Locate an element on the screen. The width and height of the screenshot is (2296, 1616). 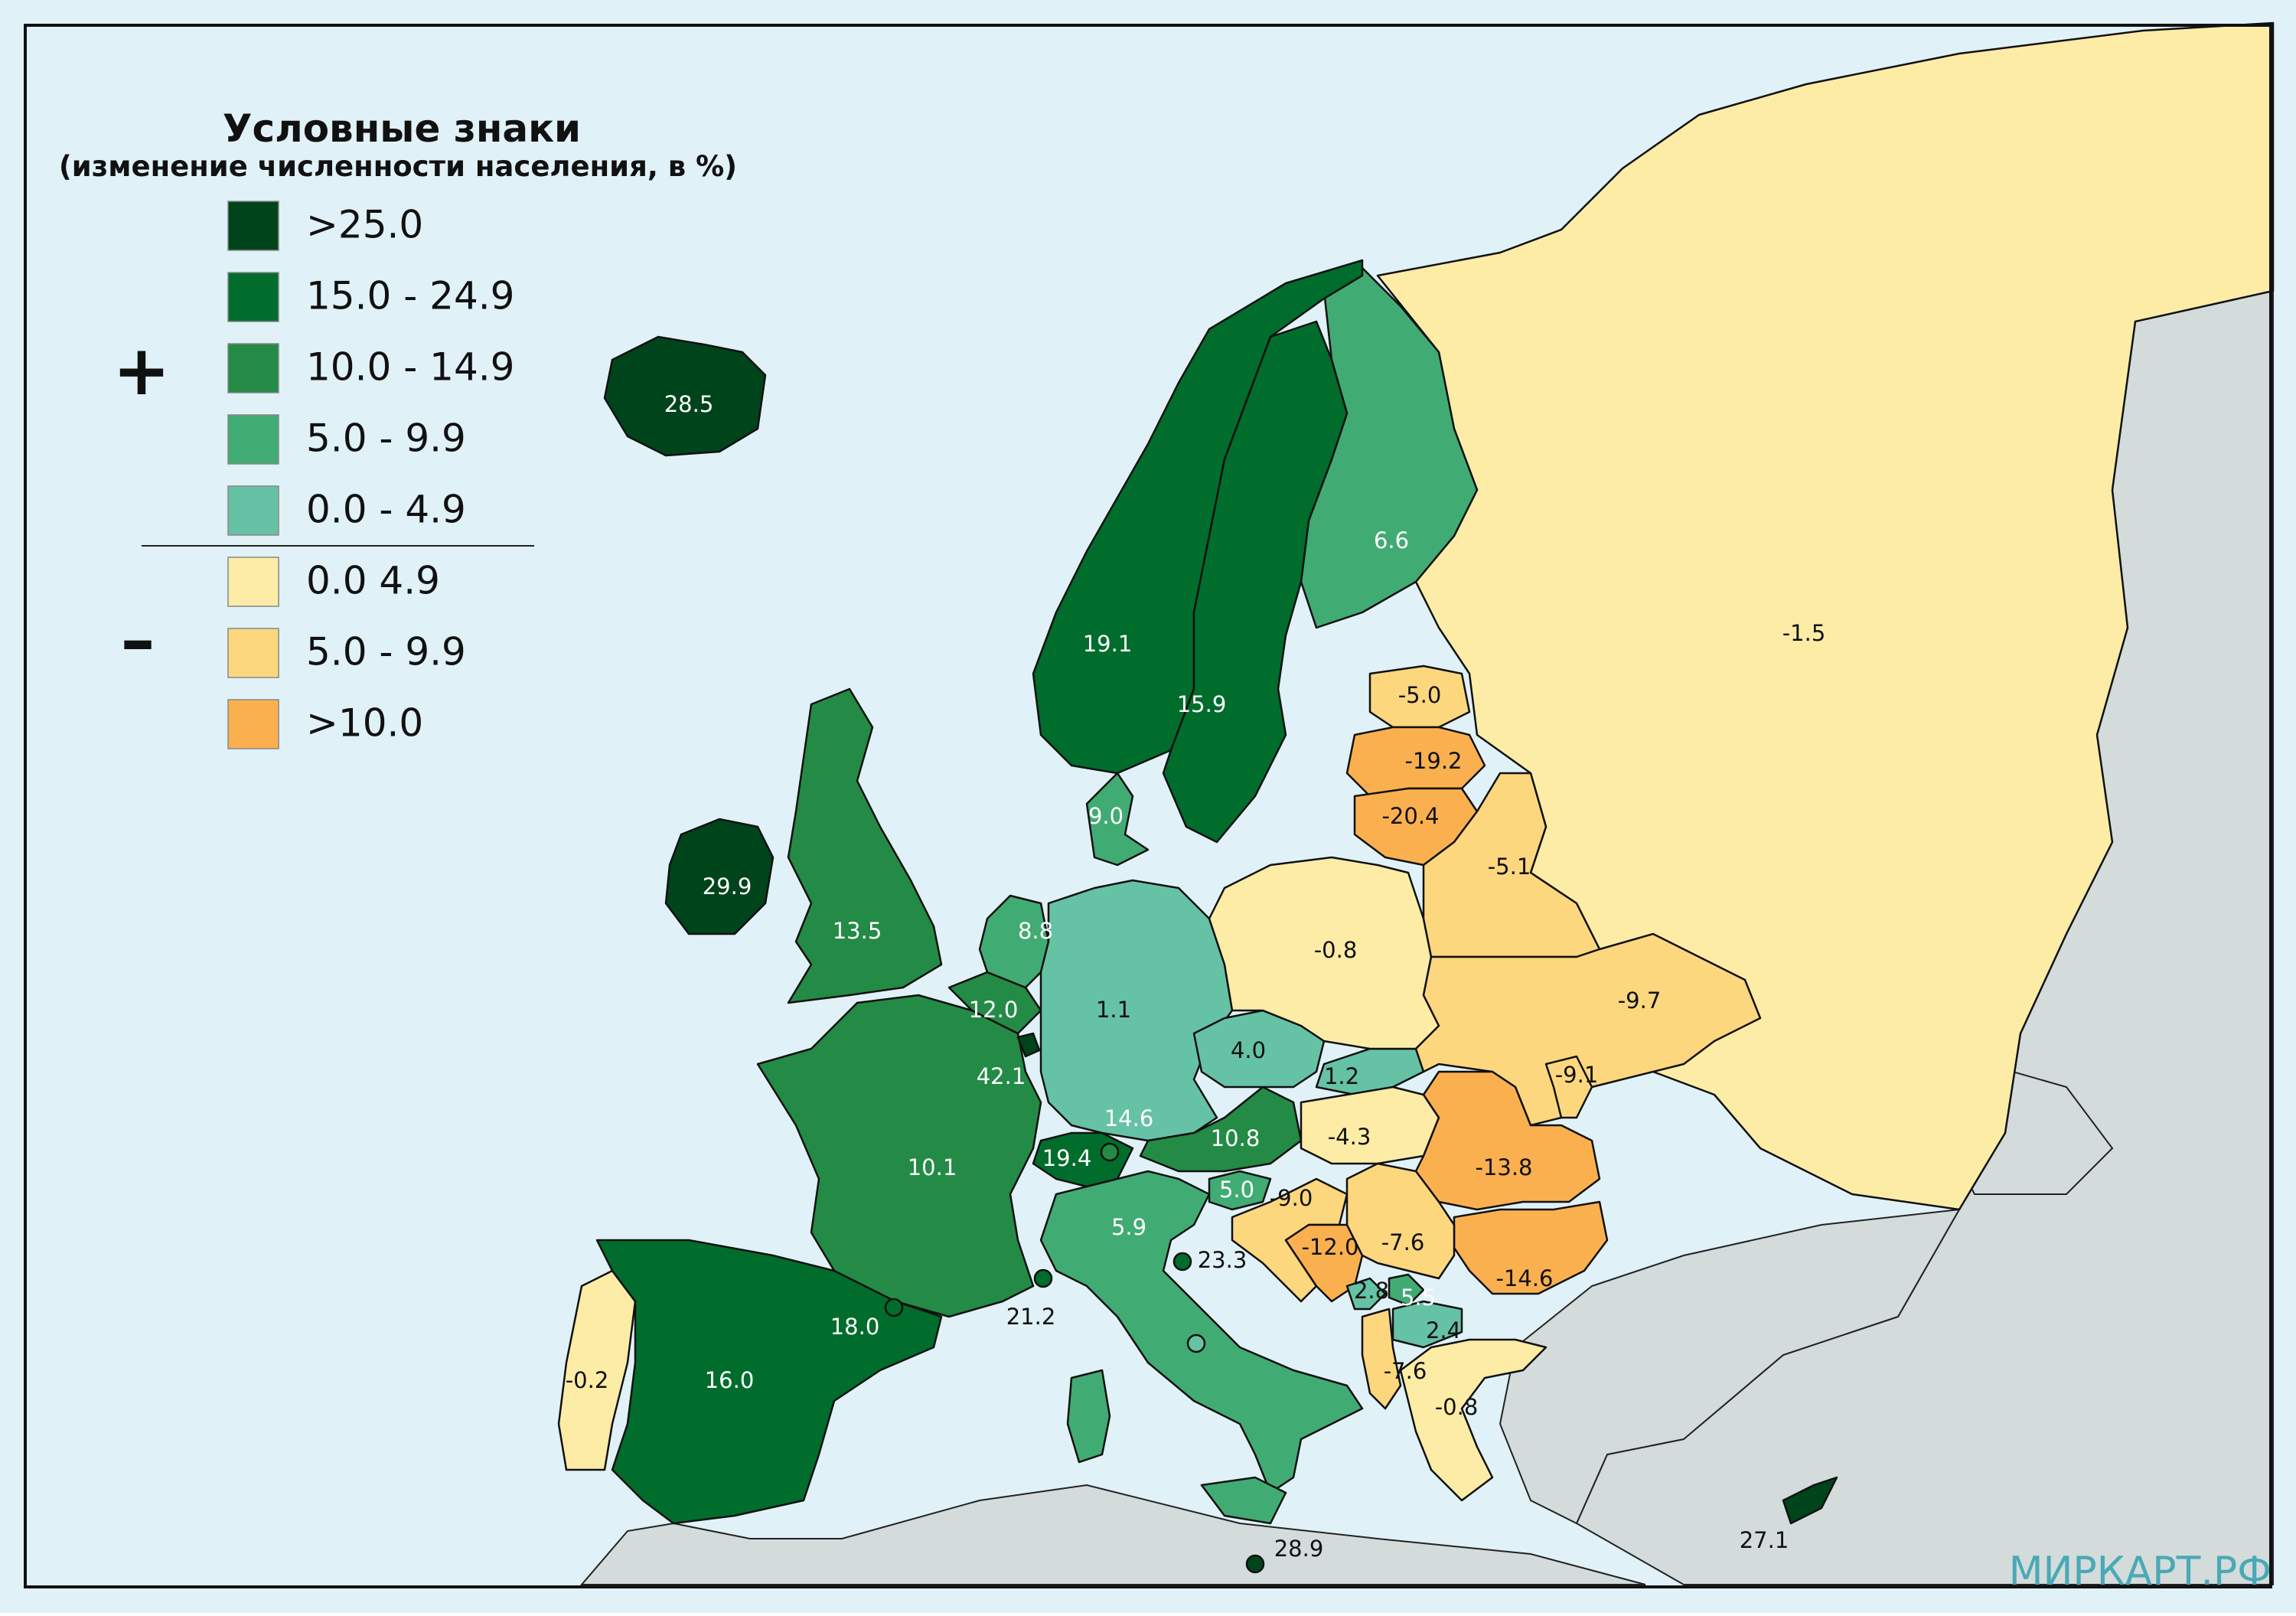
label-latvia: -19.2 is located at coordinates (1433, 761).